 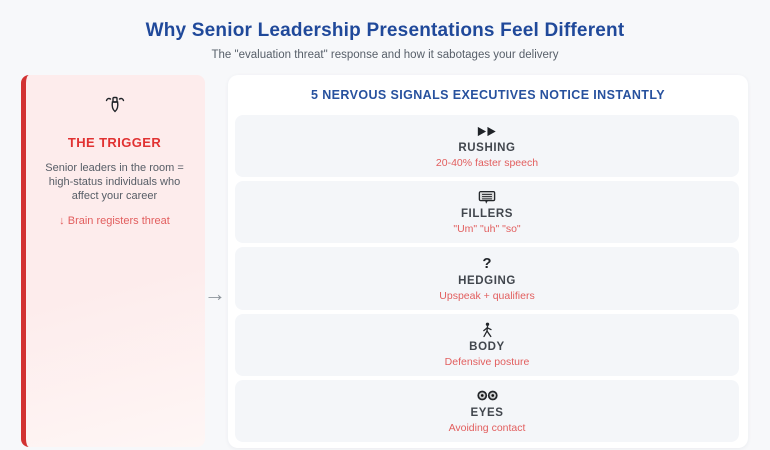 I want to click on trigger-threat-note: ↓ Brain registers threat, so click(x=114, y=221).